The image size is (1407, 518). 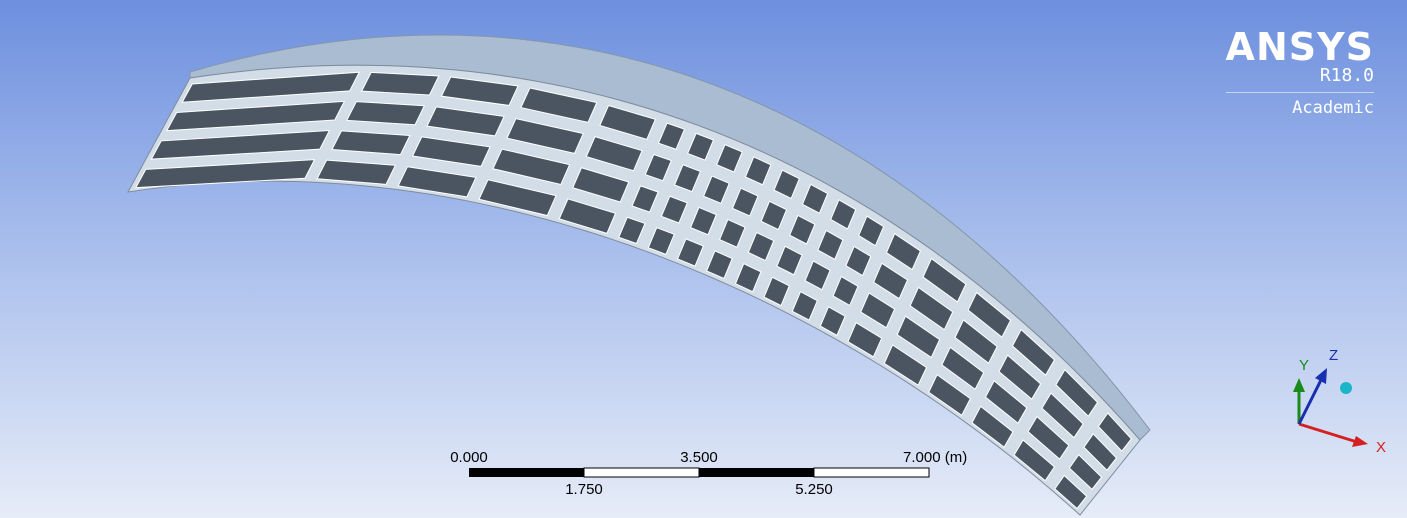 I want to click on z-axis-label: Z, so click(x=1333, y=355).